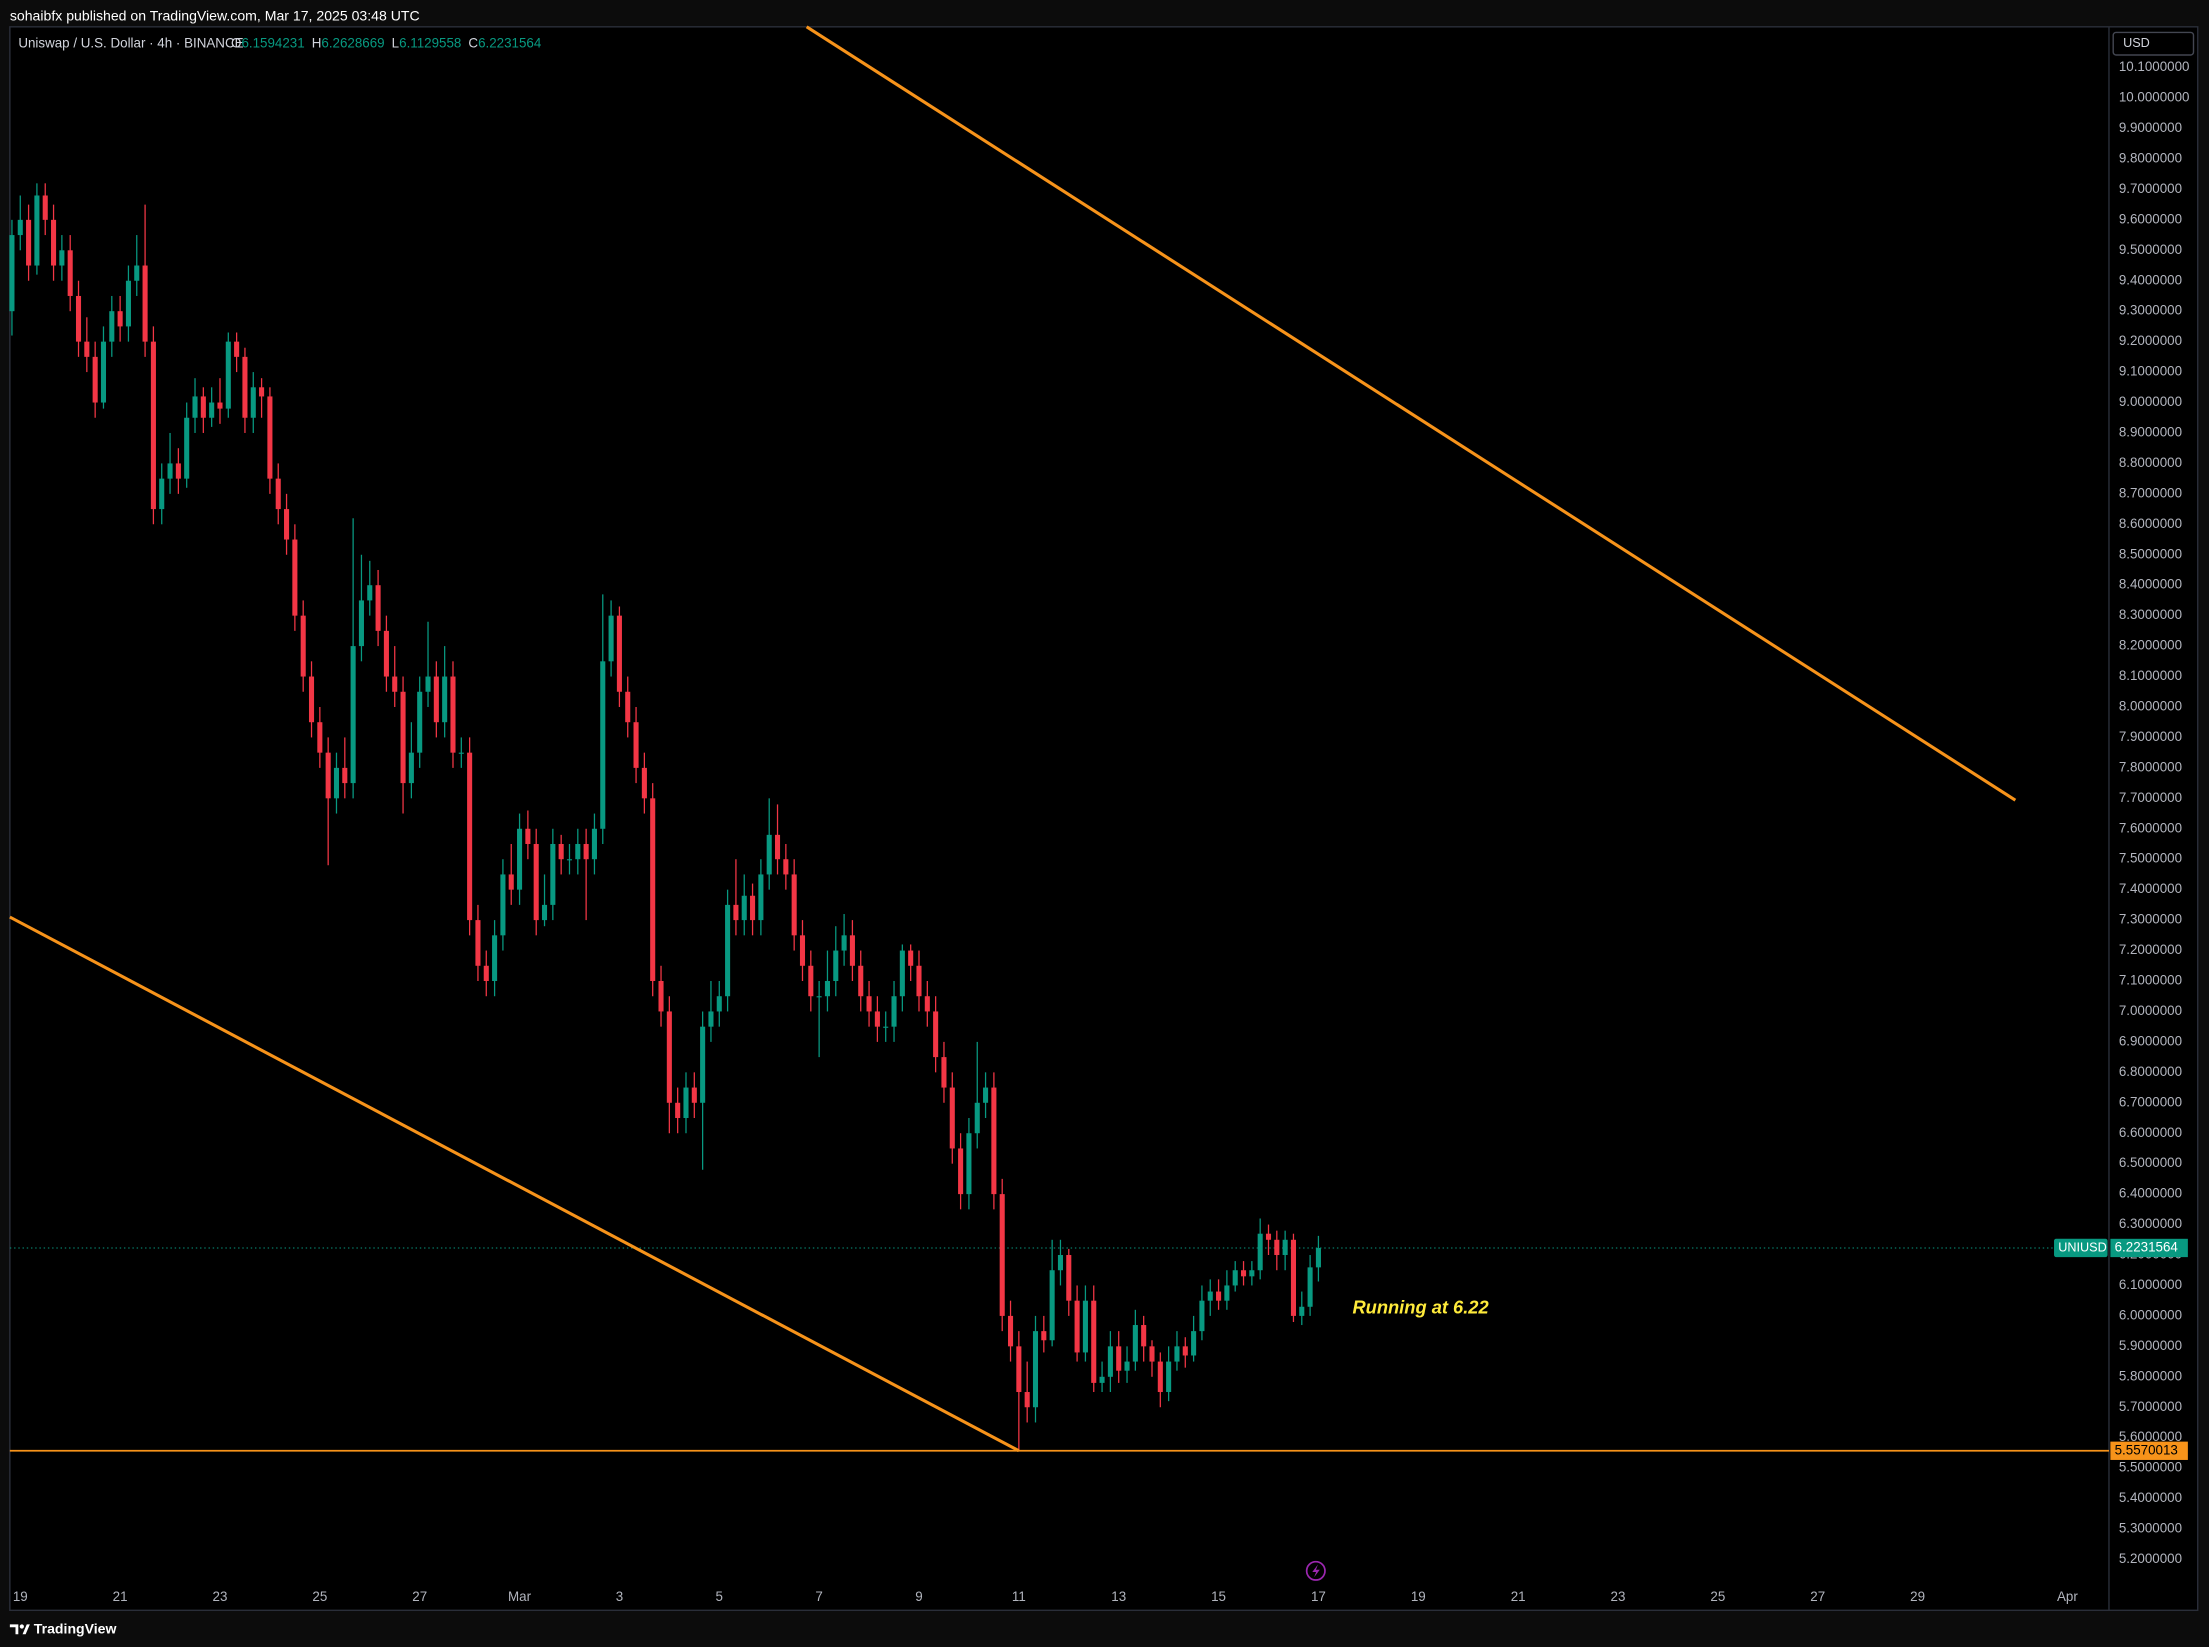 Image resolution: width=2209 pixels, height=1647 pixels. Describe the element at coordinates (2150, 614) in the screenshot. I see `y-tick-label: 8.3000000` at that location.